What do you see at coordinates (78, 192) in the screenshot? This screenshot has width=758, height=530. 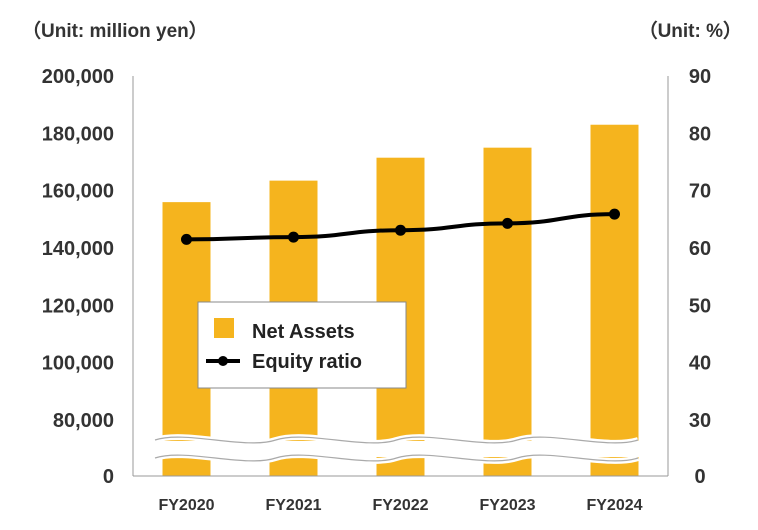 I see `left-tick-label: 160,000` at bounding box center [78, 192].